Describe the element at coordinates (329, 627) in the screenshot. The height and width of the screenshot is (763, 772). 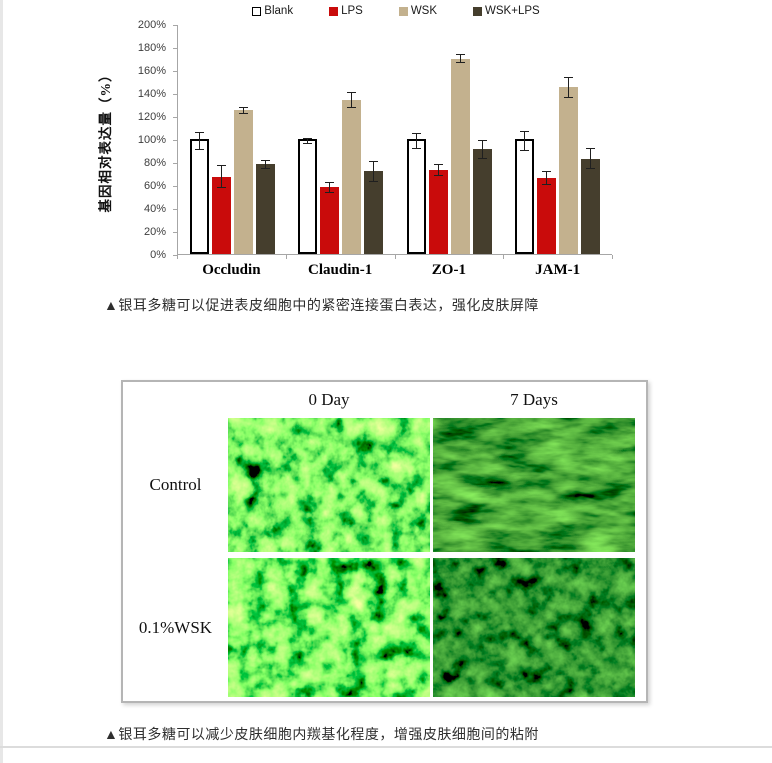
I see `micrograph-wsk-0day` at that location.